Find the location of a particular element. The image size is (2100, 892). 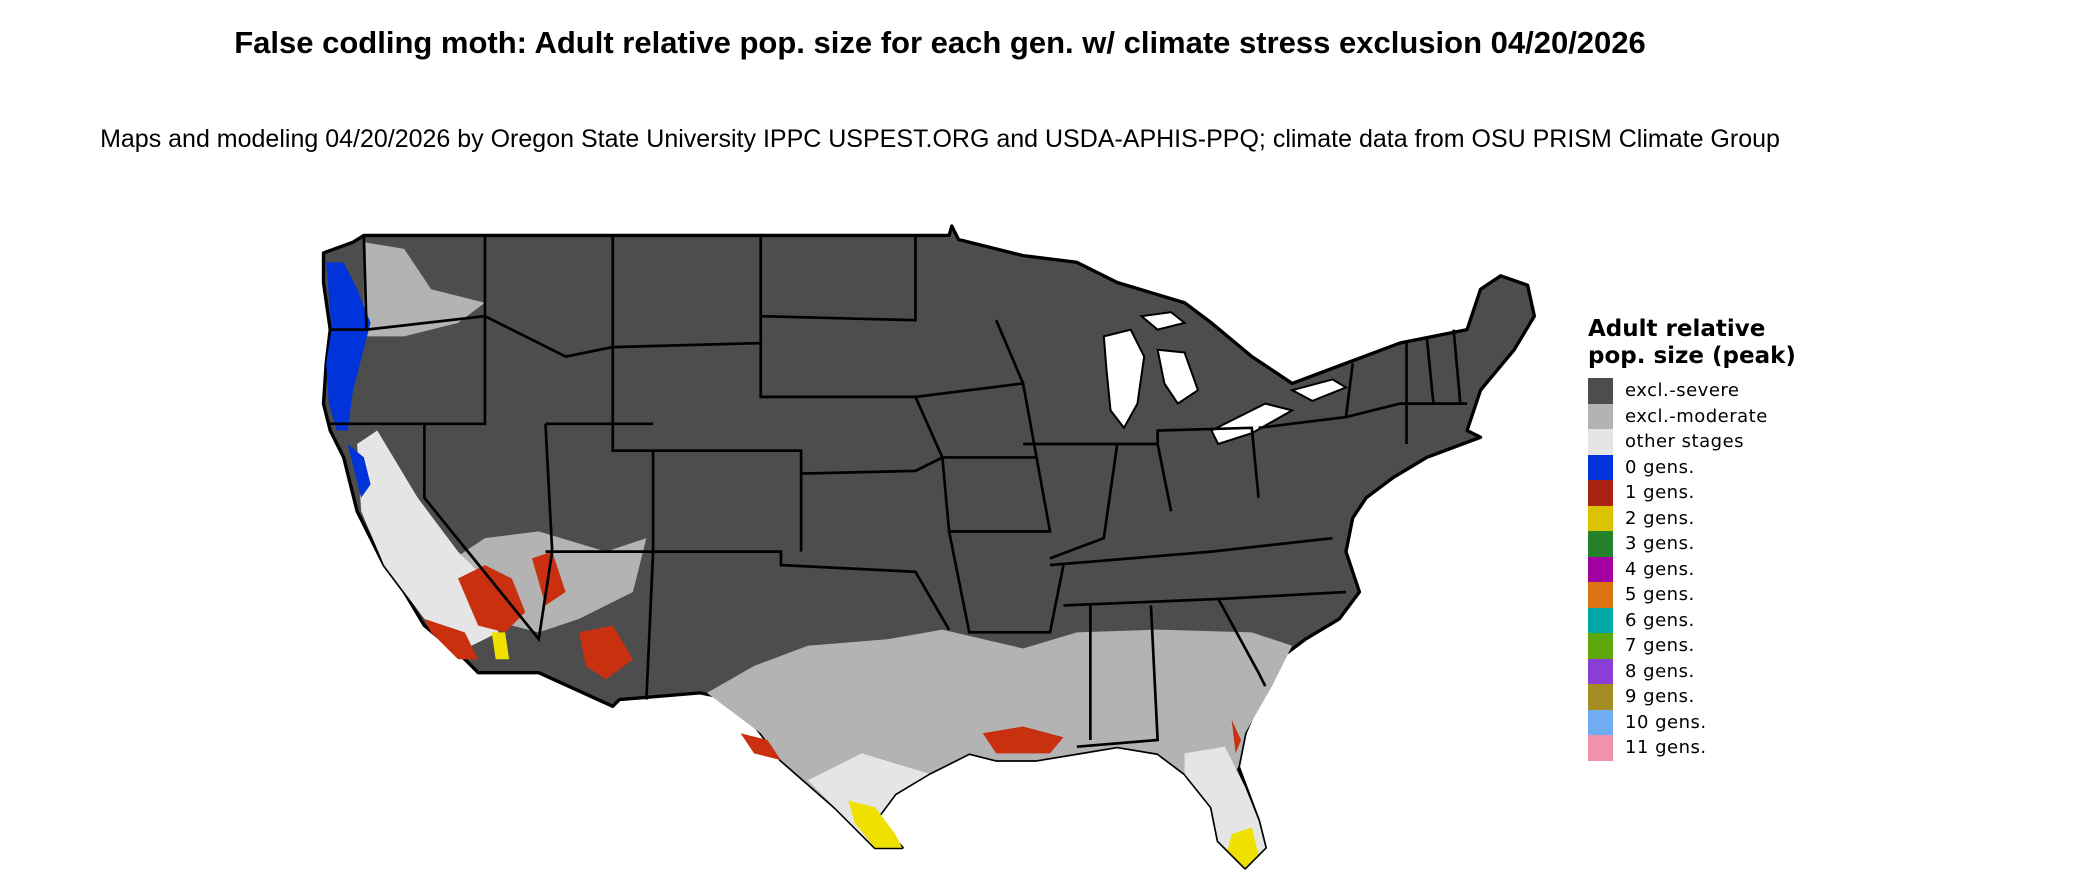

legend-item: 10 gens. is located at coordinates (1703, 722).